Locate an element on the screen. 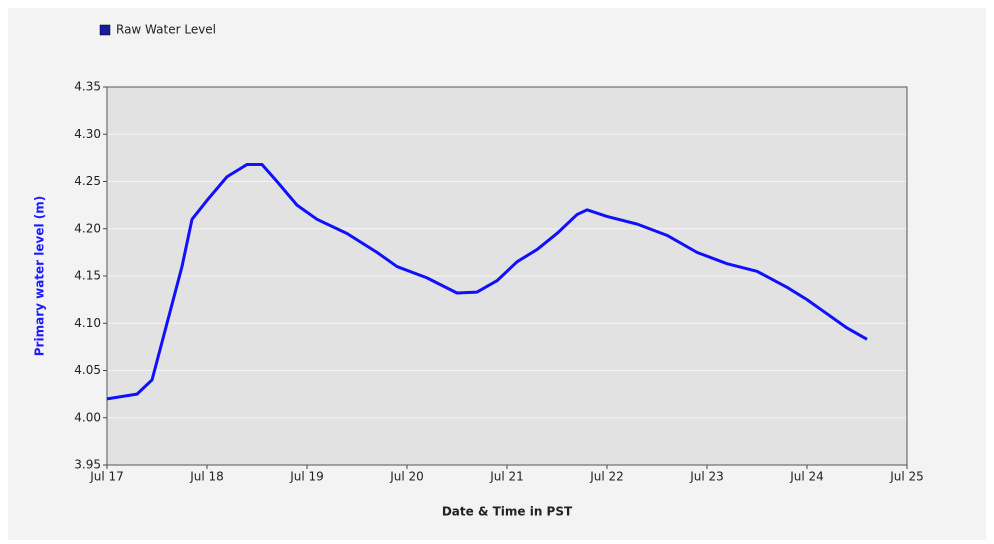 This screenshot has height=544, width=994. y-tick-label: 4.30 is located at coordinates (87, 134).